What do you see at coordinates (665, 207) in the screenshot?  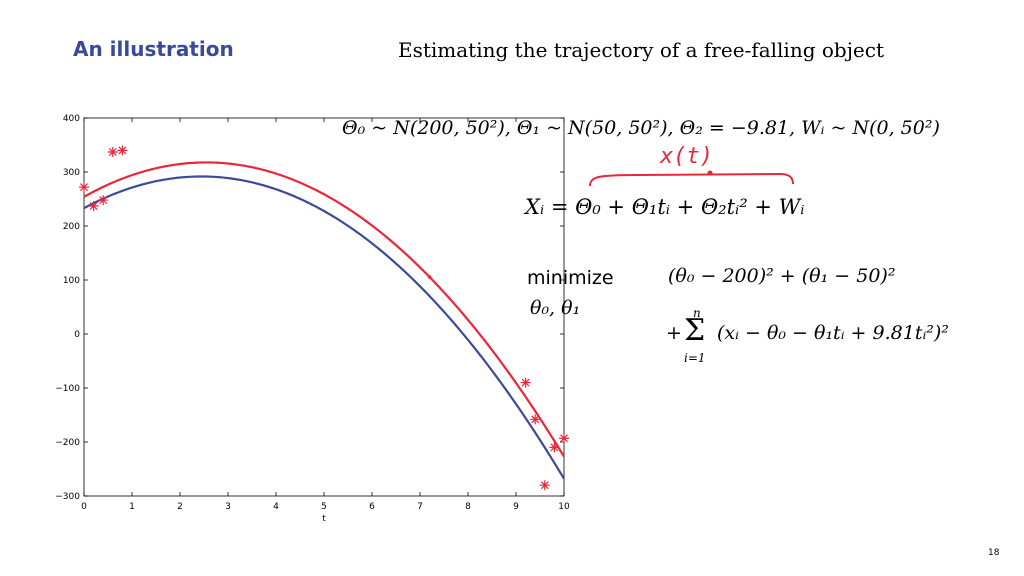 I see `model-equation: Xᵢ = Θ₀ + Θ₁tᵢ + Θ₂tᵢ² + Wᵢ` at bounding box center [665, 207].